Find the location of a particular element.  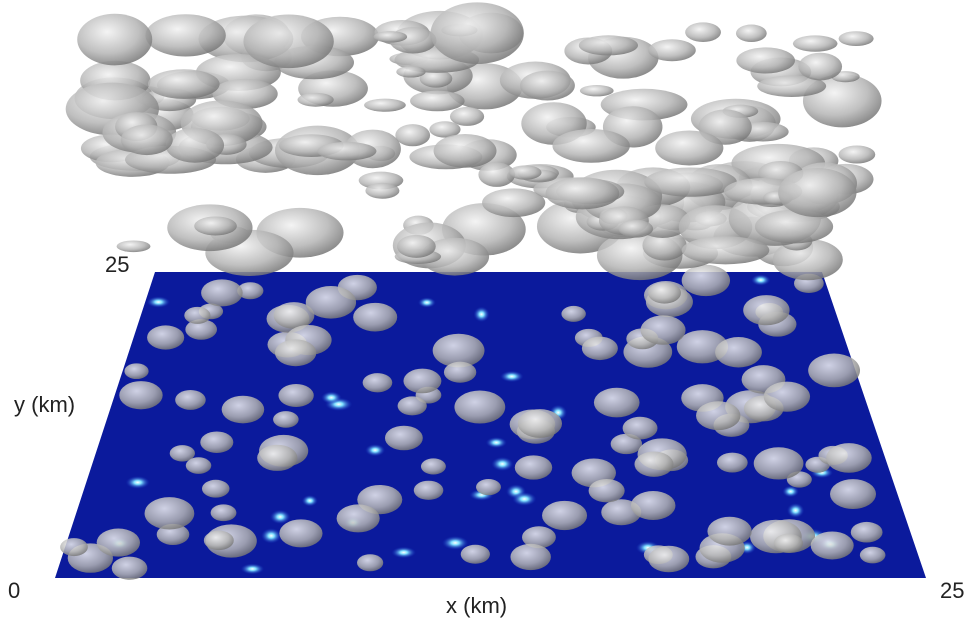

x-tick-label: 0 is located at coordinates (14, 590).